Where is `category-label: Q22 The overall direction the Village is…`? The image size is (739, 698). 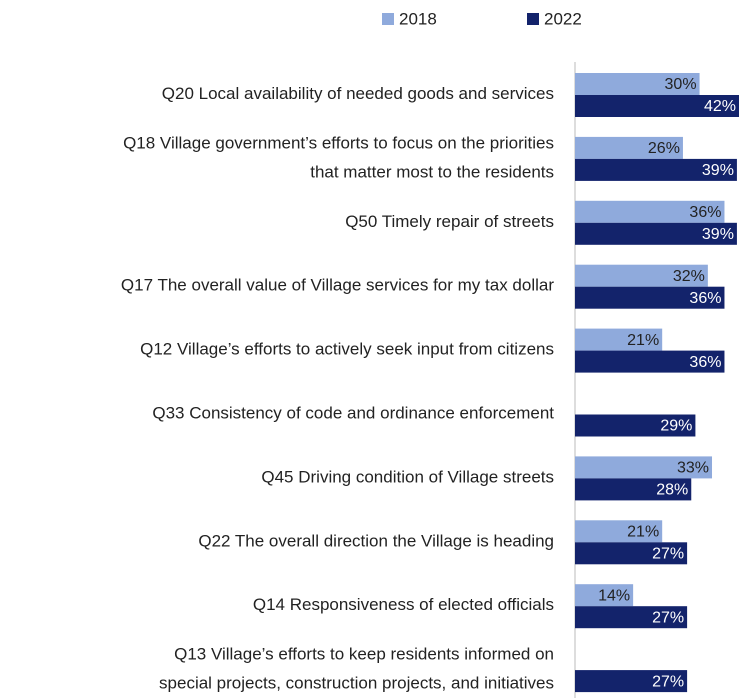 category-label: Q22 The overall direction the Village is… is located at coordinates (376, 541).